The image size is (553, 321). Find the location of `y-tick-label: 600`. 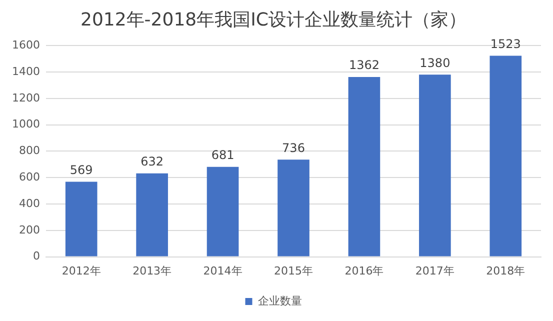

y-tick-label: 600 is located at coordinates (29, 177).